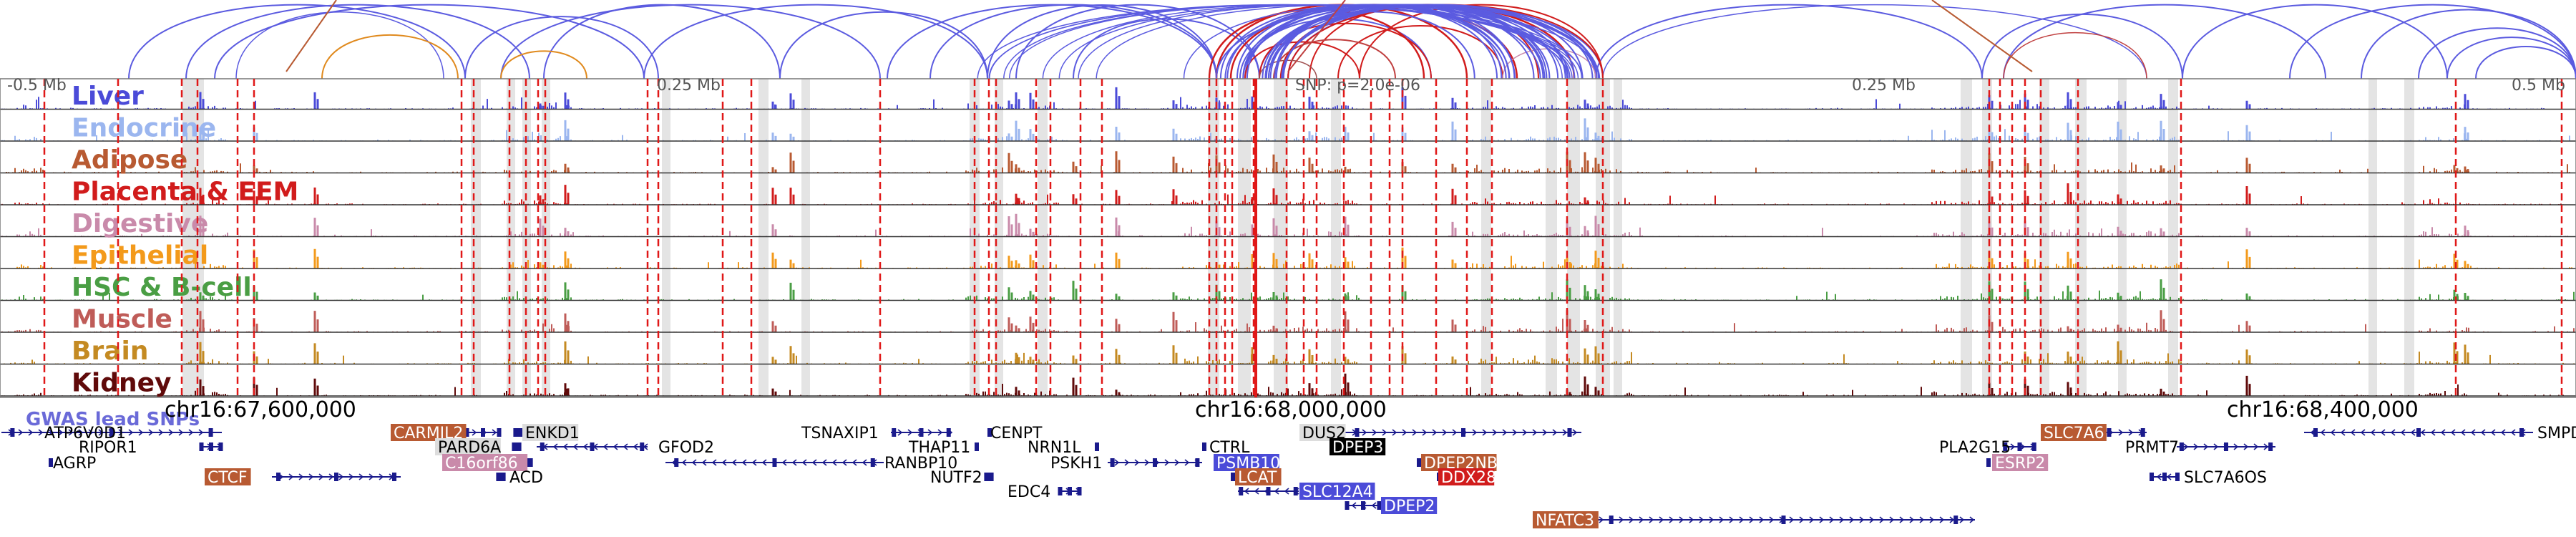  I want to click on gene: THAP11, so click(943, 448).